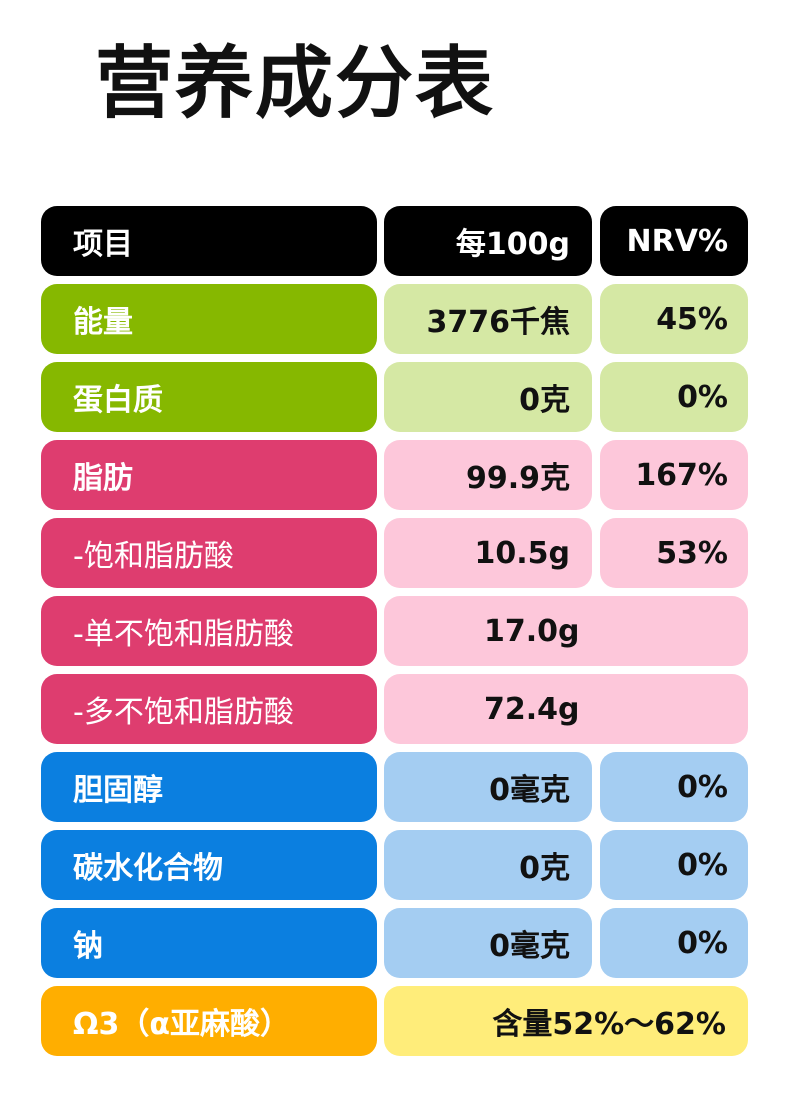 The width and height of the screenshot is (790, 1100). I want to click on row-value-sodium: 0毫克, so click(488, 943).